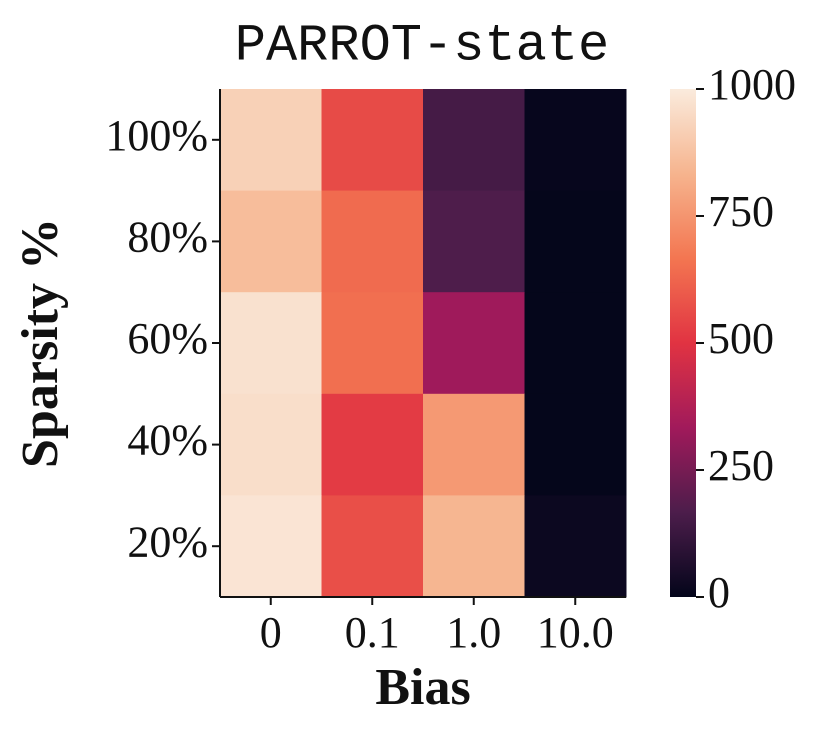 This screenshot has width=831, height=742. Describe the element at coordinates (683, 343) in the screenshot. I see `colorbar` at that location.